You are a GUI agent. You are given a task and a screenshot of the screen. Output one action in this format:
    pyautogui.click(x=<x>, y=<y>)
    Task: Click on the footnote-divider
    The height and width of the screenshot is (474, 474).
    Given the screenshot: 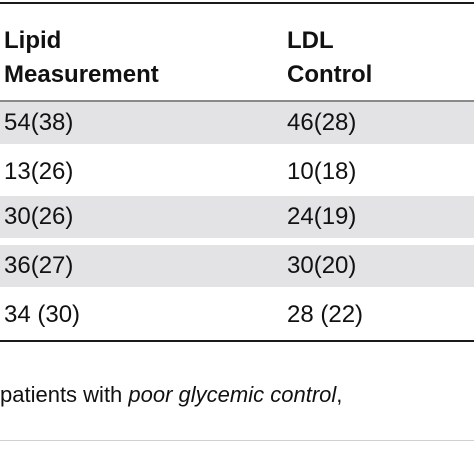 What is the action you would take?
    pyautogui.click(x=237, y=440)
    